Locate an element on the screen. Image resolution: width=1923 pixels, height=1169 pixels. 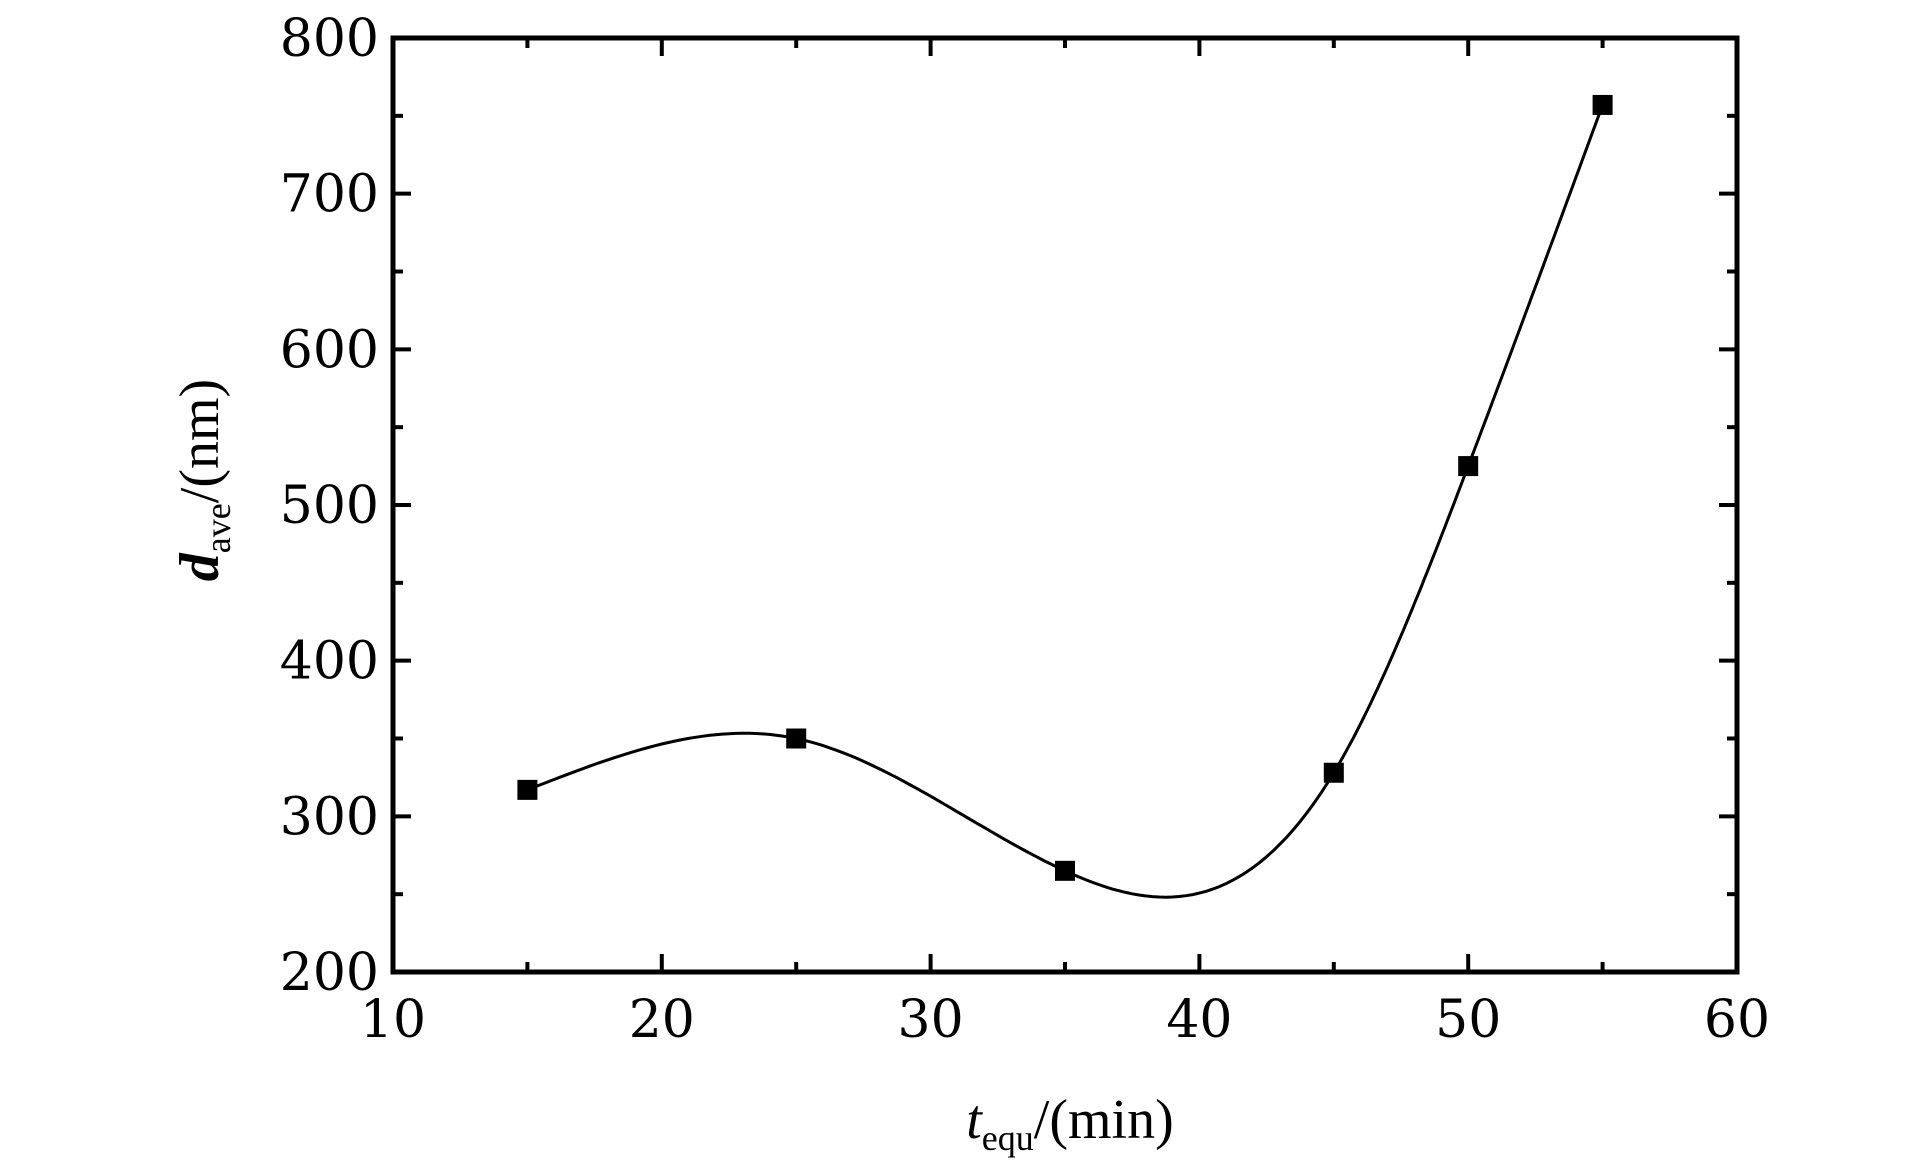
x-tick-label: 30 is located at coordinates (931, 1020).